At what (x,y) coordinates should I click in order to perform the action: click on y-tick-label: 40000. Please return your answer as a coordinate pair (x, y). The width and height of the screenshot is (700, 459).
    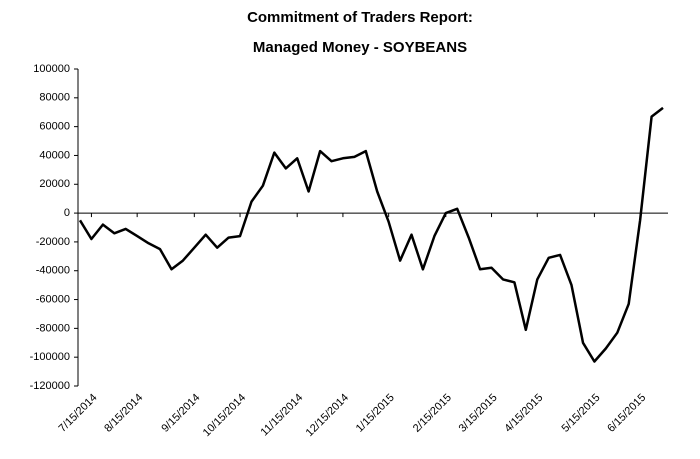
    Looking at the image, I should click on (54, 155).